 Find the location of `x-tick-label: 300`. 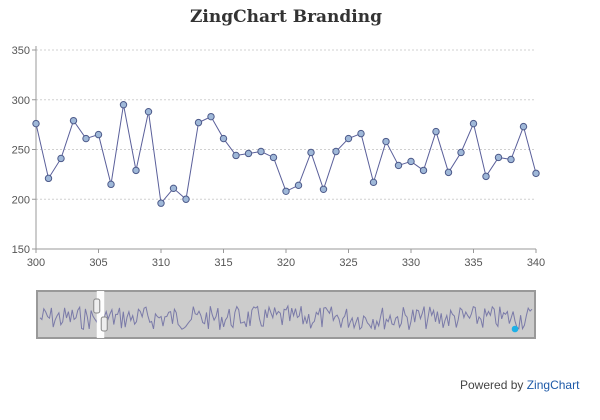

x-tick-label: 300 is located at coordinates (36, 263).